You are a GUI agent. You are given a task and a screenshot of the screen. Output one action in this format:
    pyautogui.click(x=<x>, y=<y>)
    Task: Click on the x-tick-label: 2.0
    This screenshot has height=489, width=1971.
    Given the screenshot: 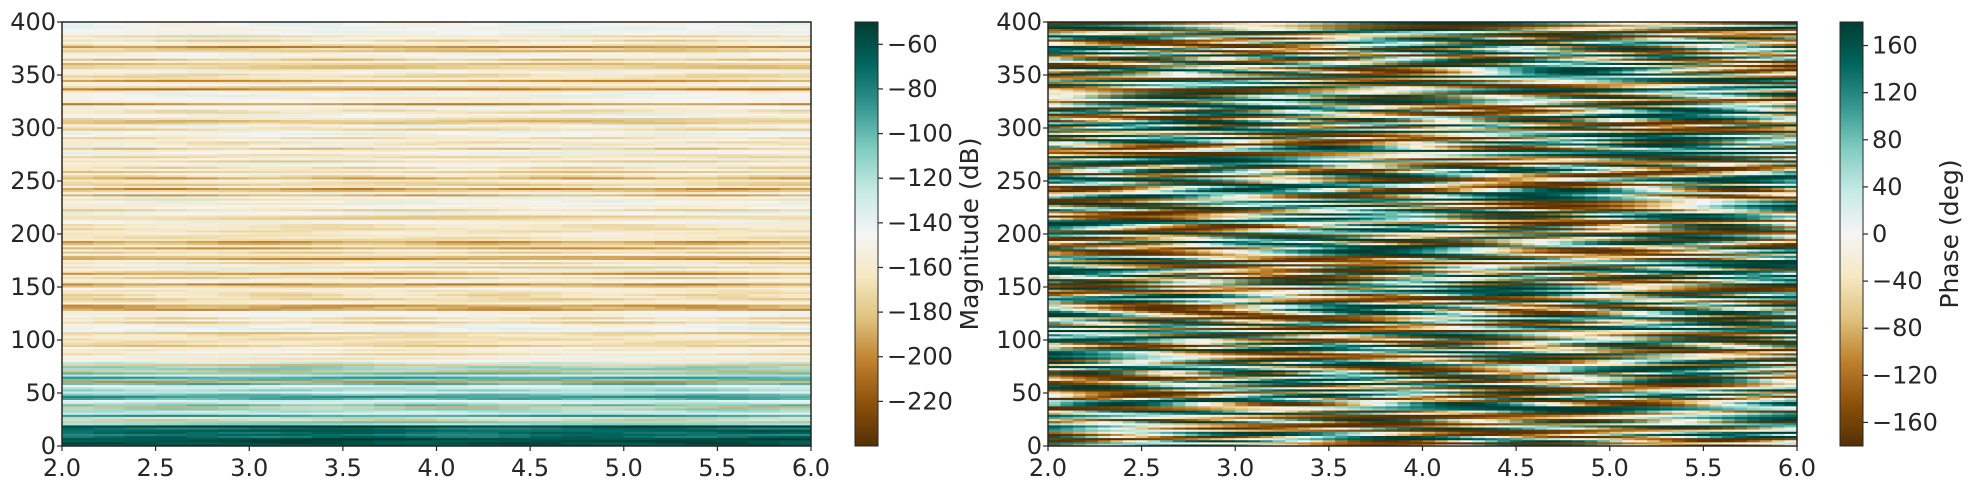 What is the action you would take?
    pyautogui.click(x=62, y=468)
    